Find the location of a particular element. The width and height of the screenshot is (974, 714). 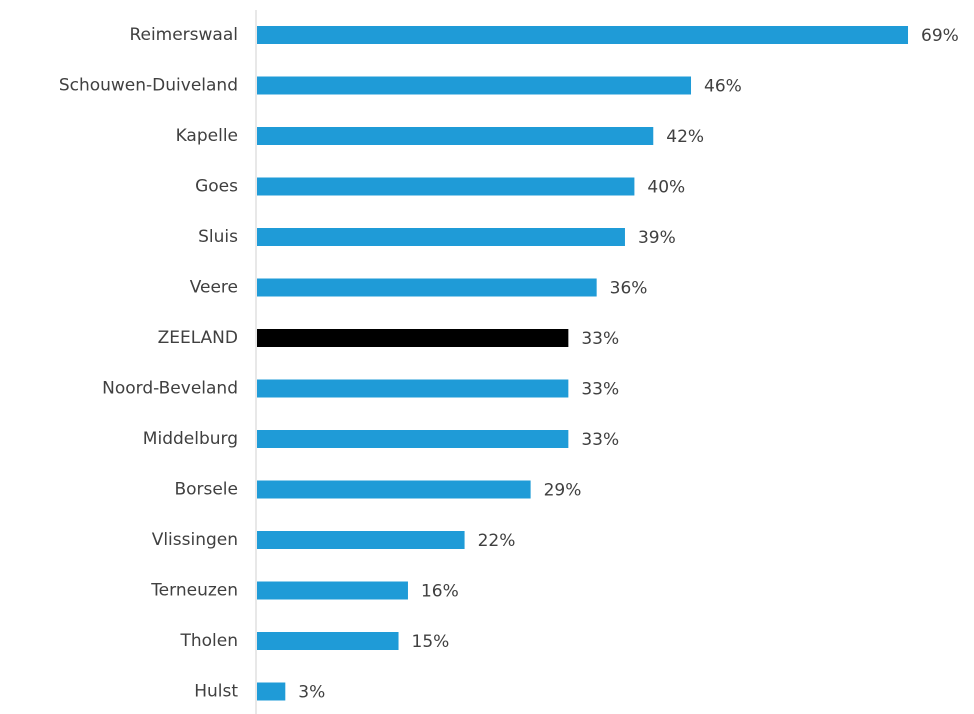

value-label: 42% is located at coordinates (685, 137).